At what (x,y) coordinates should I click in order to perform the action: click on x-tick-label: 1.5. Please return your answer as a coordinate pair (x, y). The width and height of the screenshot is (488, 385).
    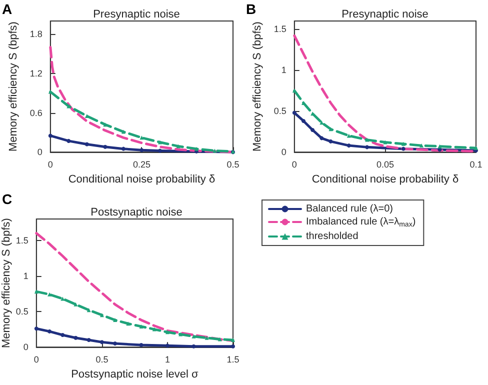
    Looking at the image, I should click on (233, 359).